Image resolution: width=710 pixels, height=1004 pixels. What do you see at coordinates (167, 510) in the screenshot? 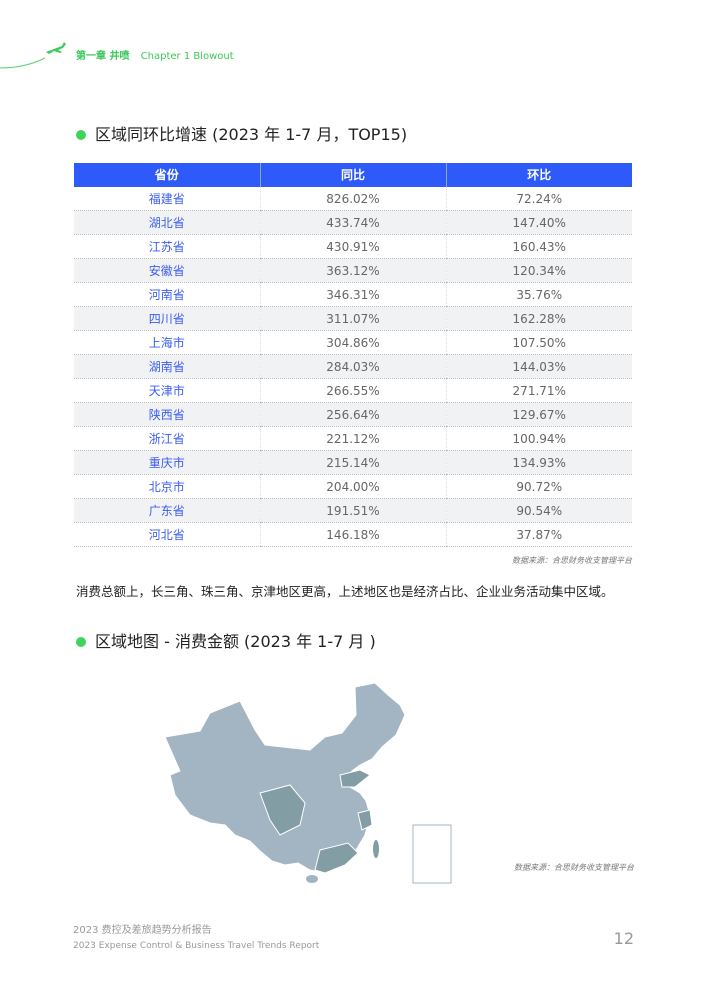
I see `province-cell: 广东省` at bounding box center [167, 510].